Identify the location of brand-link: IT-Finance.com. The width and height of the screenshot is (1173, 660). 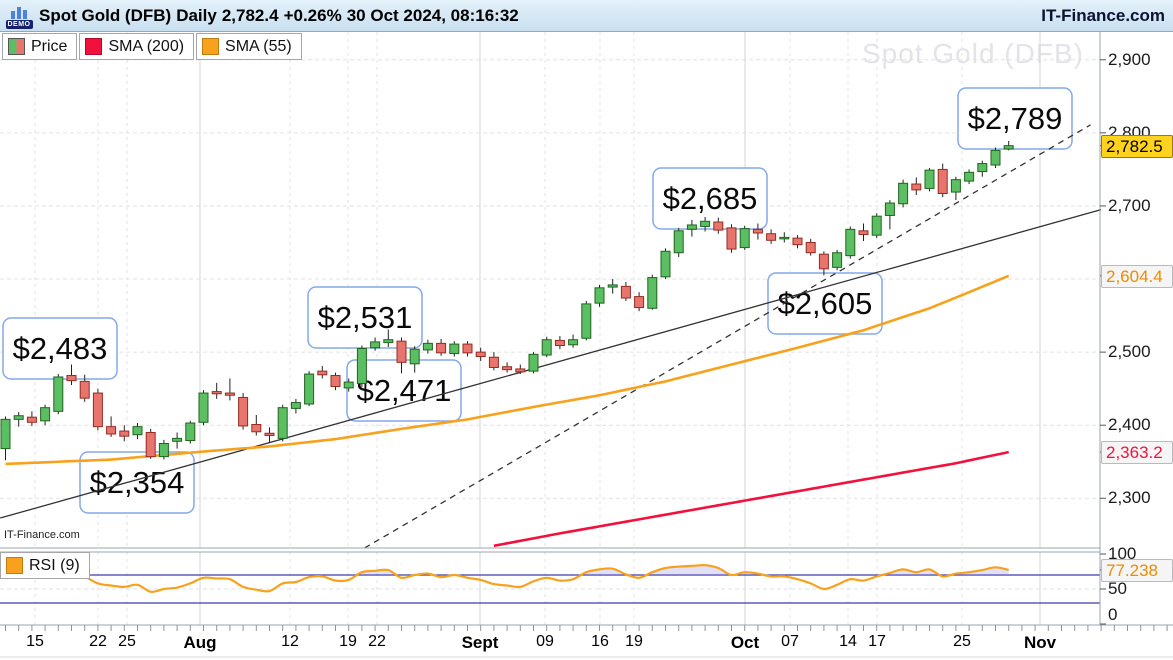
(1103, 15).